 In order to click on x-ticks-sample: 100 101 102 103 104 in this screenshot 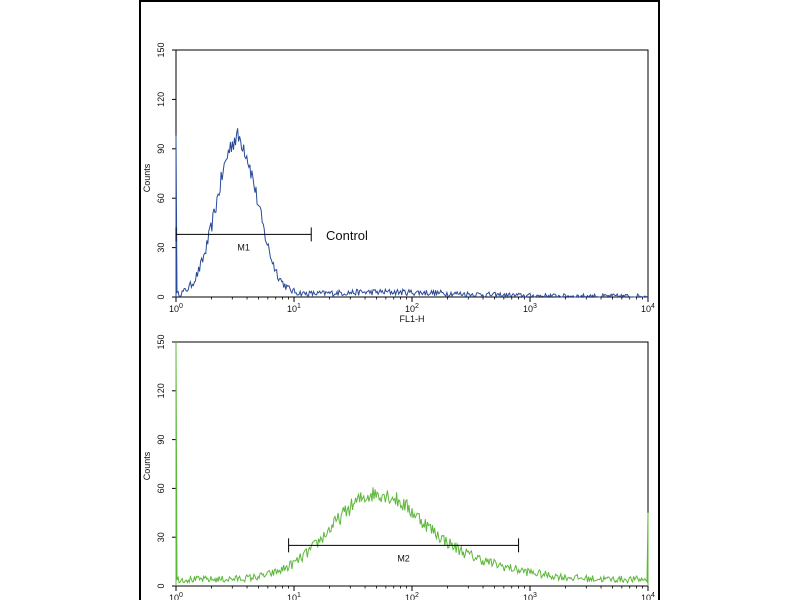, I will do `click(412, 593)`.